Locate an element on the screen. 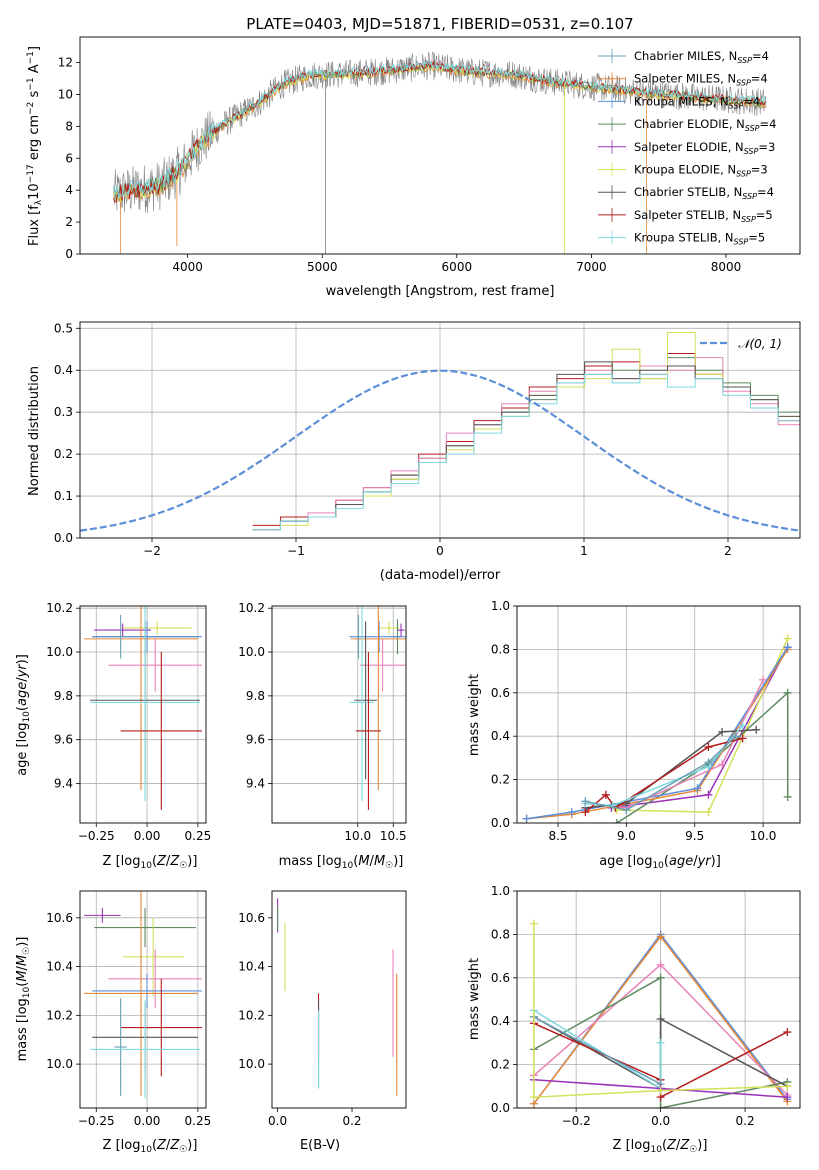 This screenshot has height=1170, width=819. model-spectrum-line is located at coordinates (439, 129).